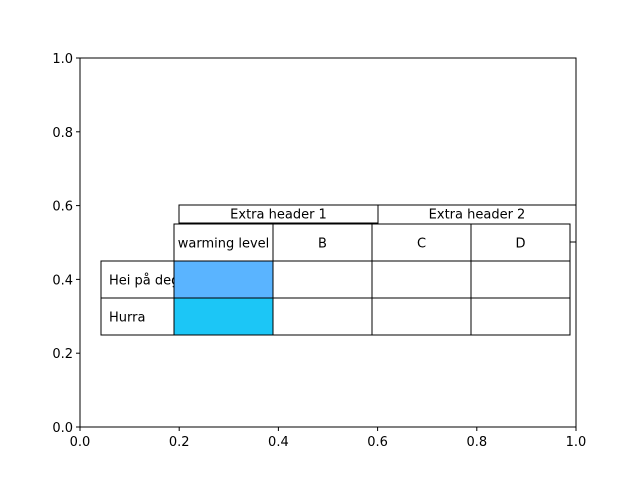 The height and width of the screenshot is (480, 640). I want to click on column-header-label: B, so click(322, 244).